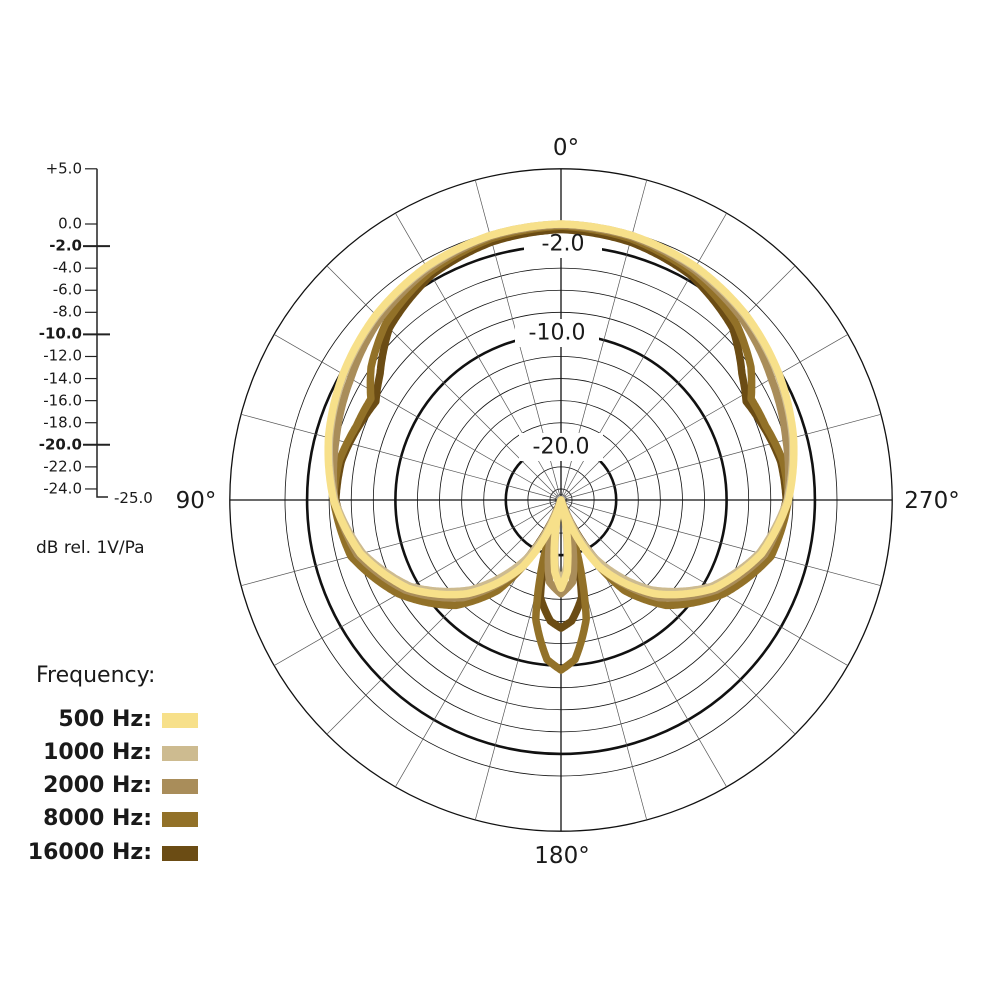 The height and width of the screenshot is (1000, 1000). I want to click on scale-tick-label: -14.0, so click(62, 378).